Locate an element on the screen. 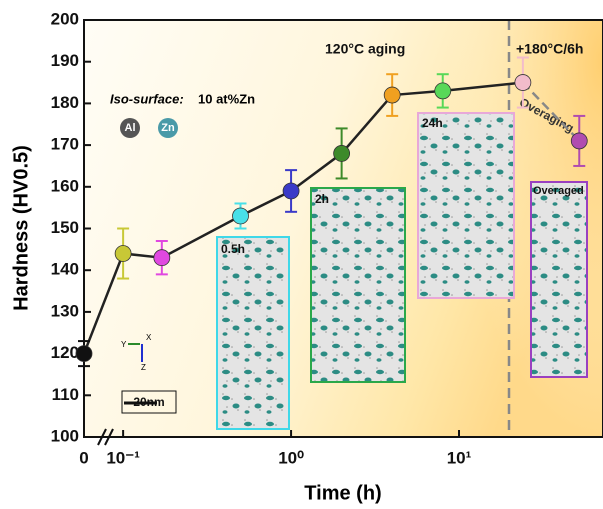  scale-label: 20nm is located at coordinates (148, 402).